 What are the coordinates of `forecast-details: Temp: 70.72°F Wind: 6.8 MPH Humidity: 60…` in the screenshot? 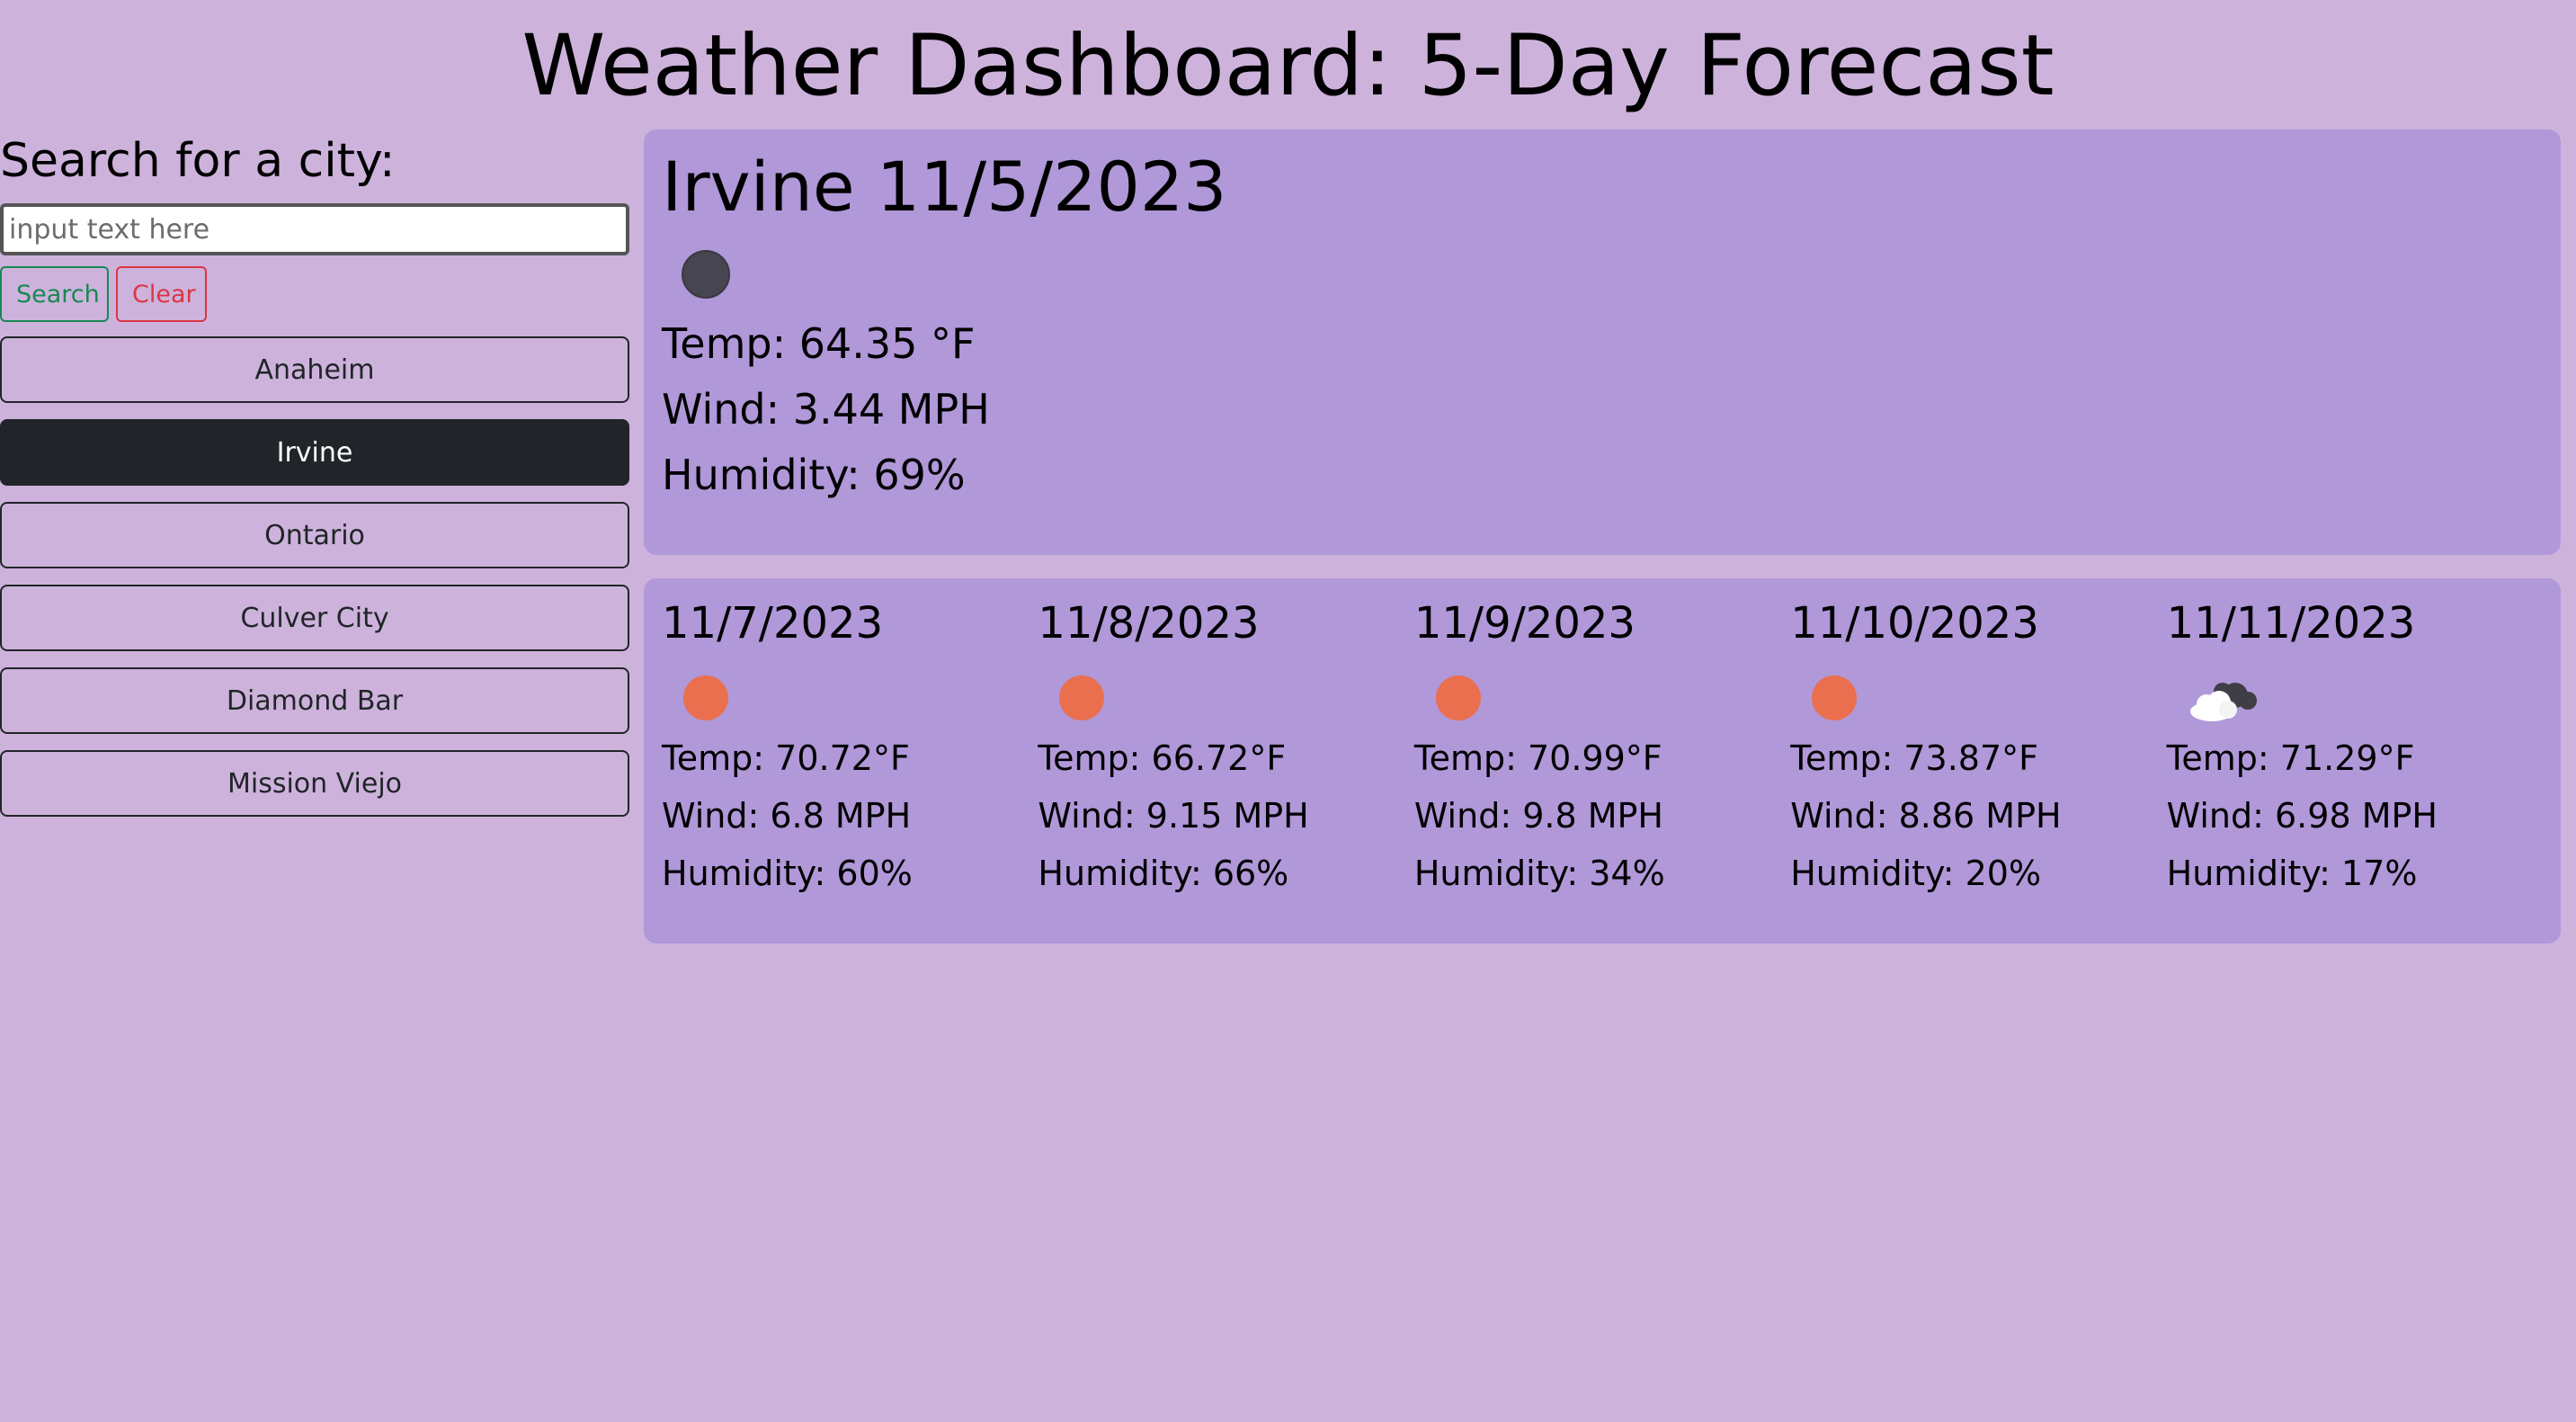 It's located at (850, 816).